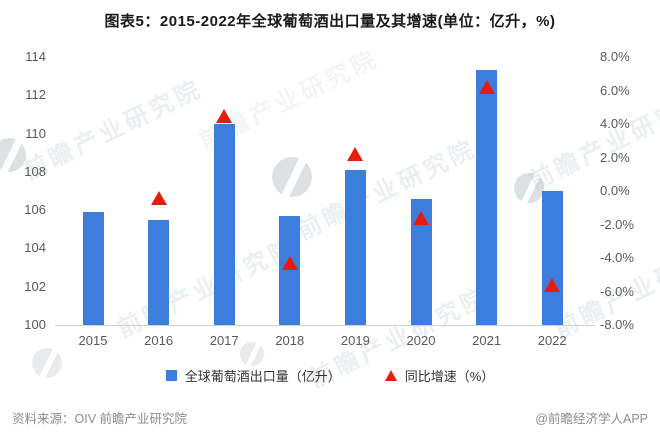  I want to click on y-axis-tick-left: 112, so click(35, 95).